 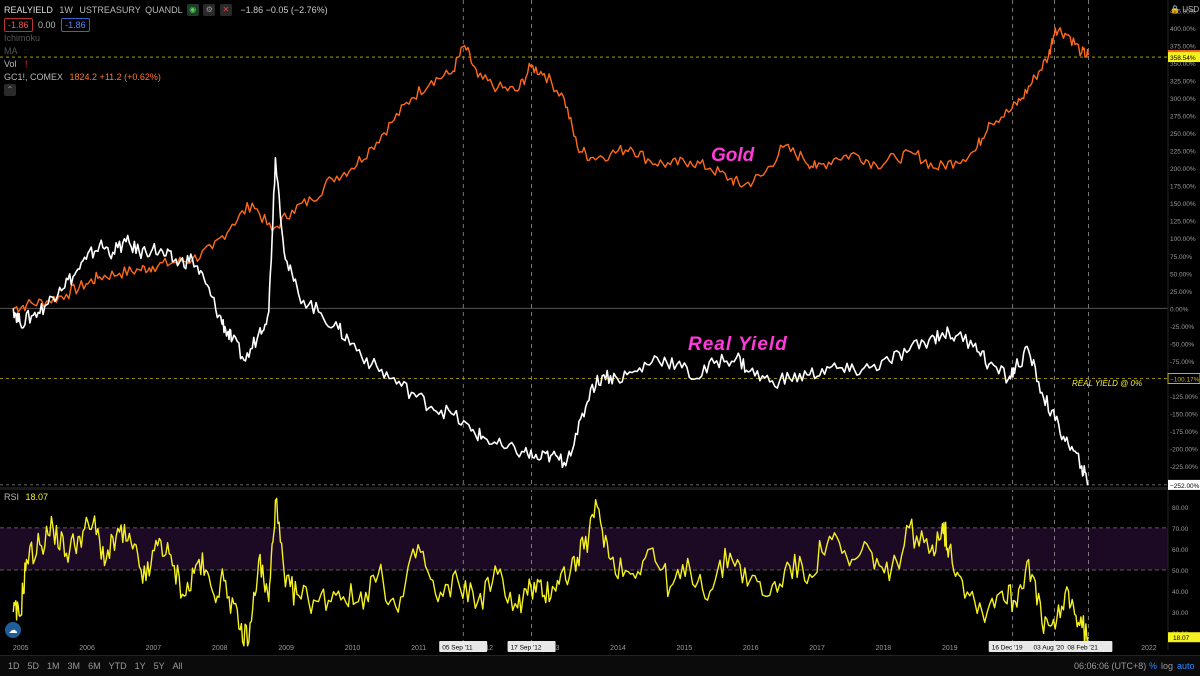 I want to click on close-icon: ✕, so click(x=225, y=10).